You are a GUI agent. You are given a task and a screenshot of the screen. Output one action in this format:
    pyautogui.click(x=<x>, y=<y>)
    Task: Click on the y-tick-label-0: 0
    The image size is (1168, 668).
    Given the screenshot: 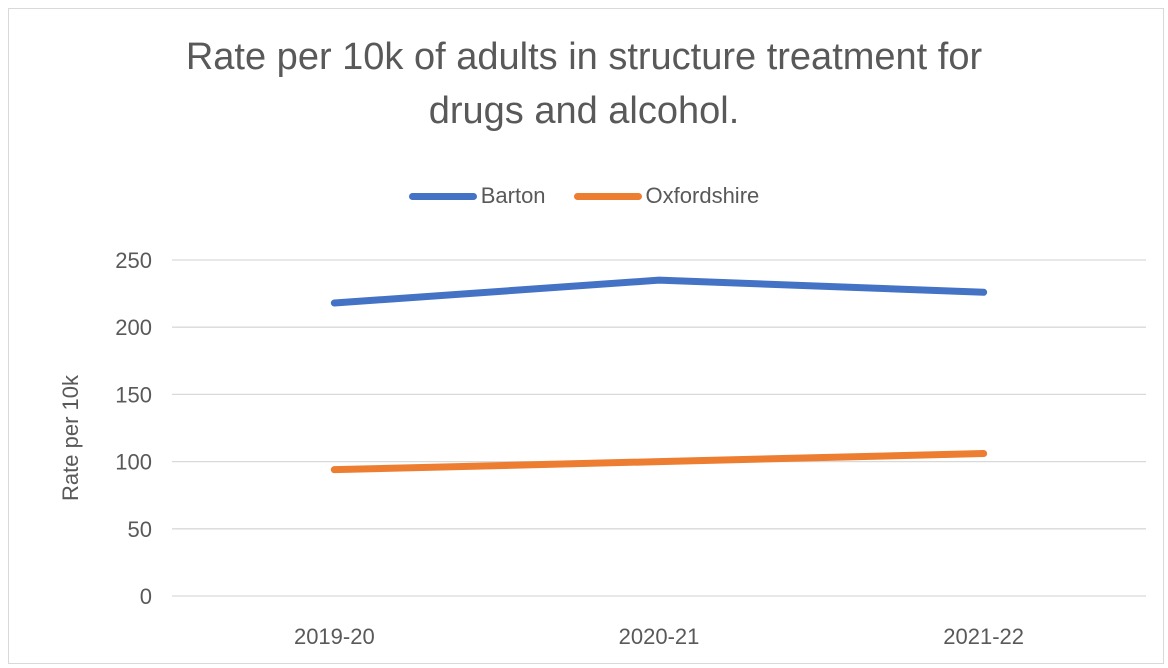 What is the action you would take?
    pyautogui.click(x=146, y=596)
    